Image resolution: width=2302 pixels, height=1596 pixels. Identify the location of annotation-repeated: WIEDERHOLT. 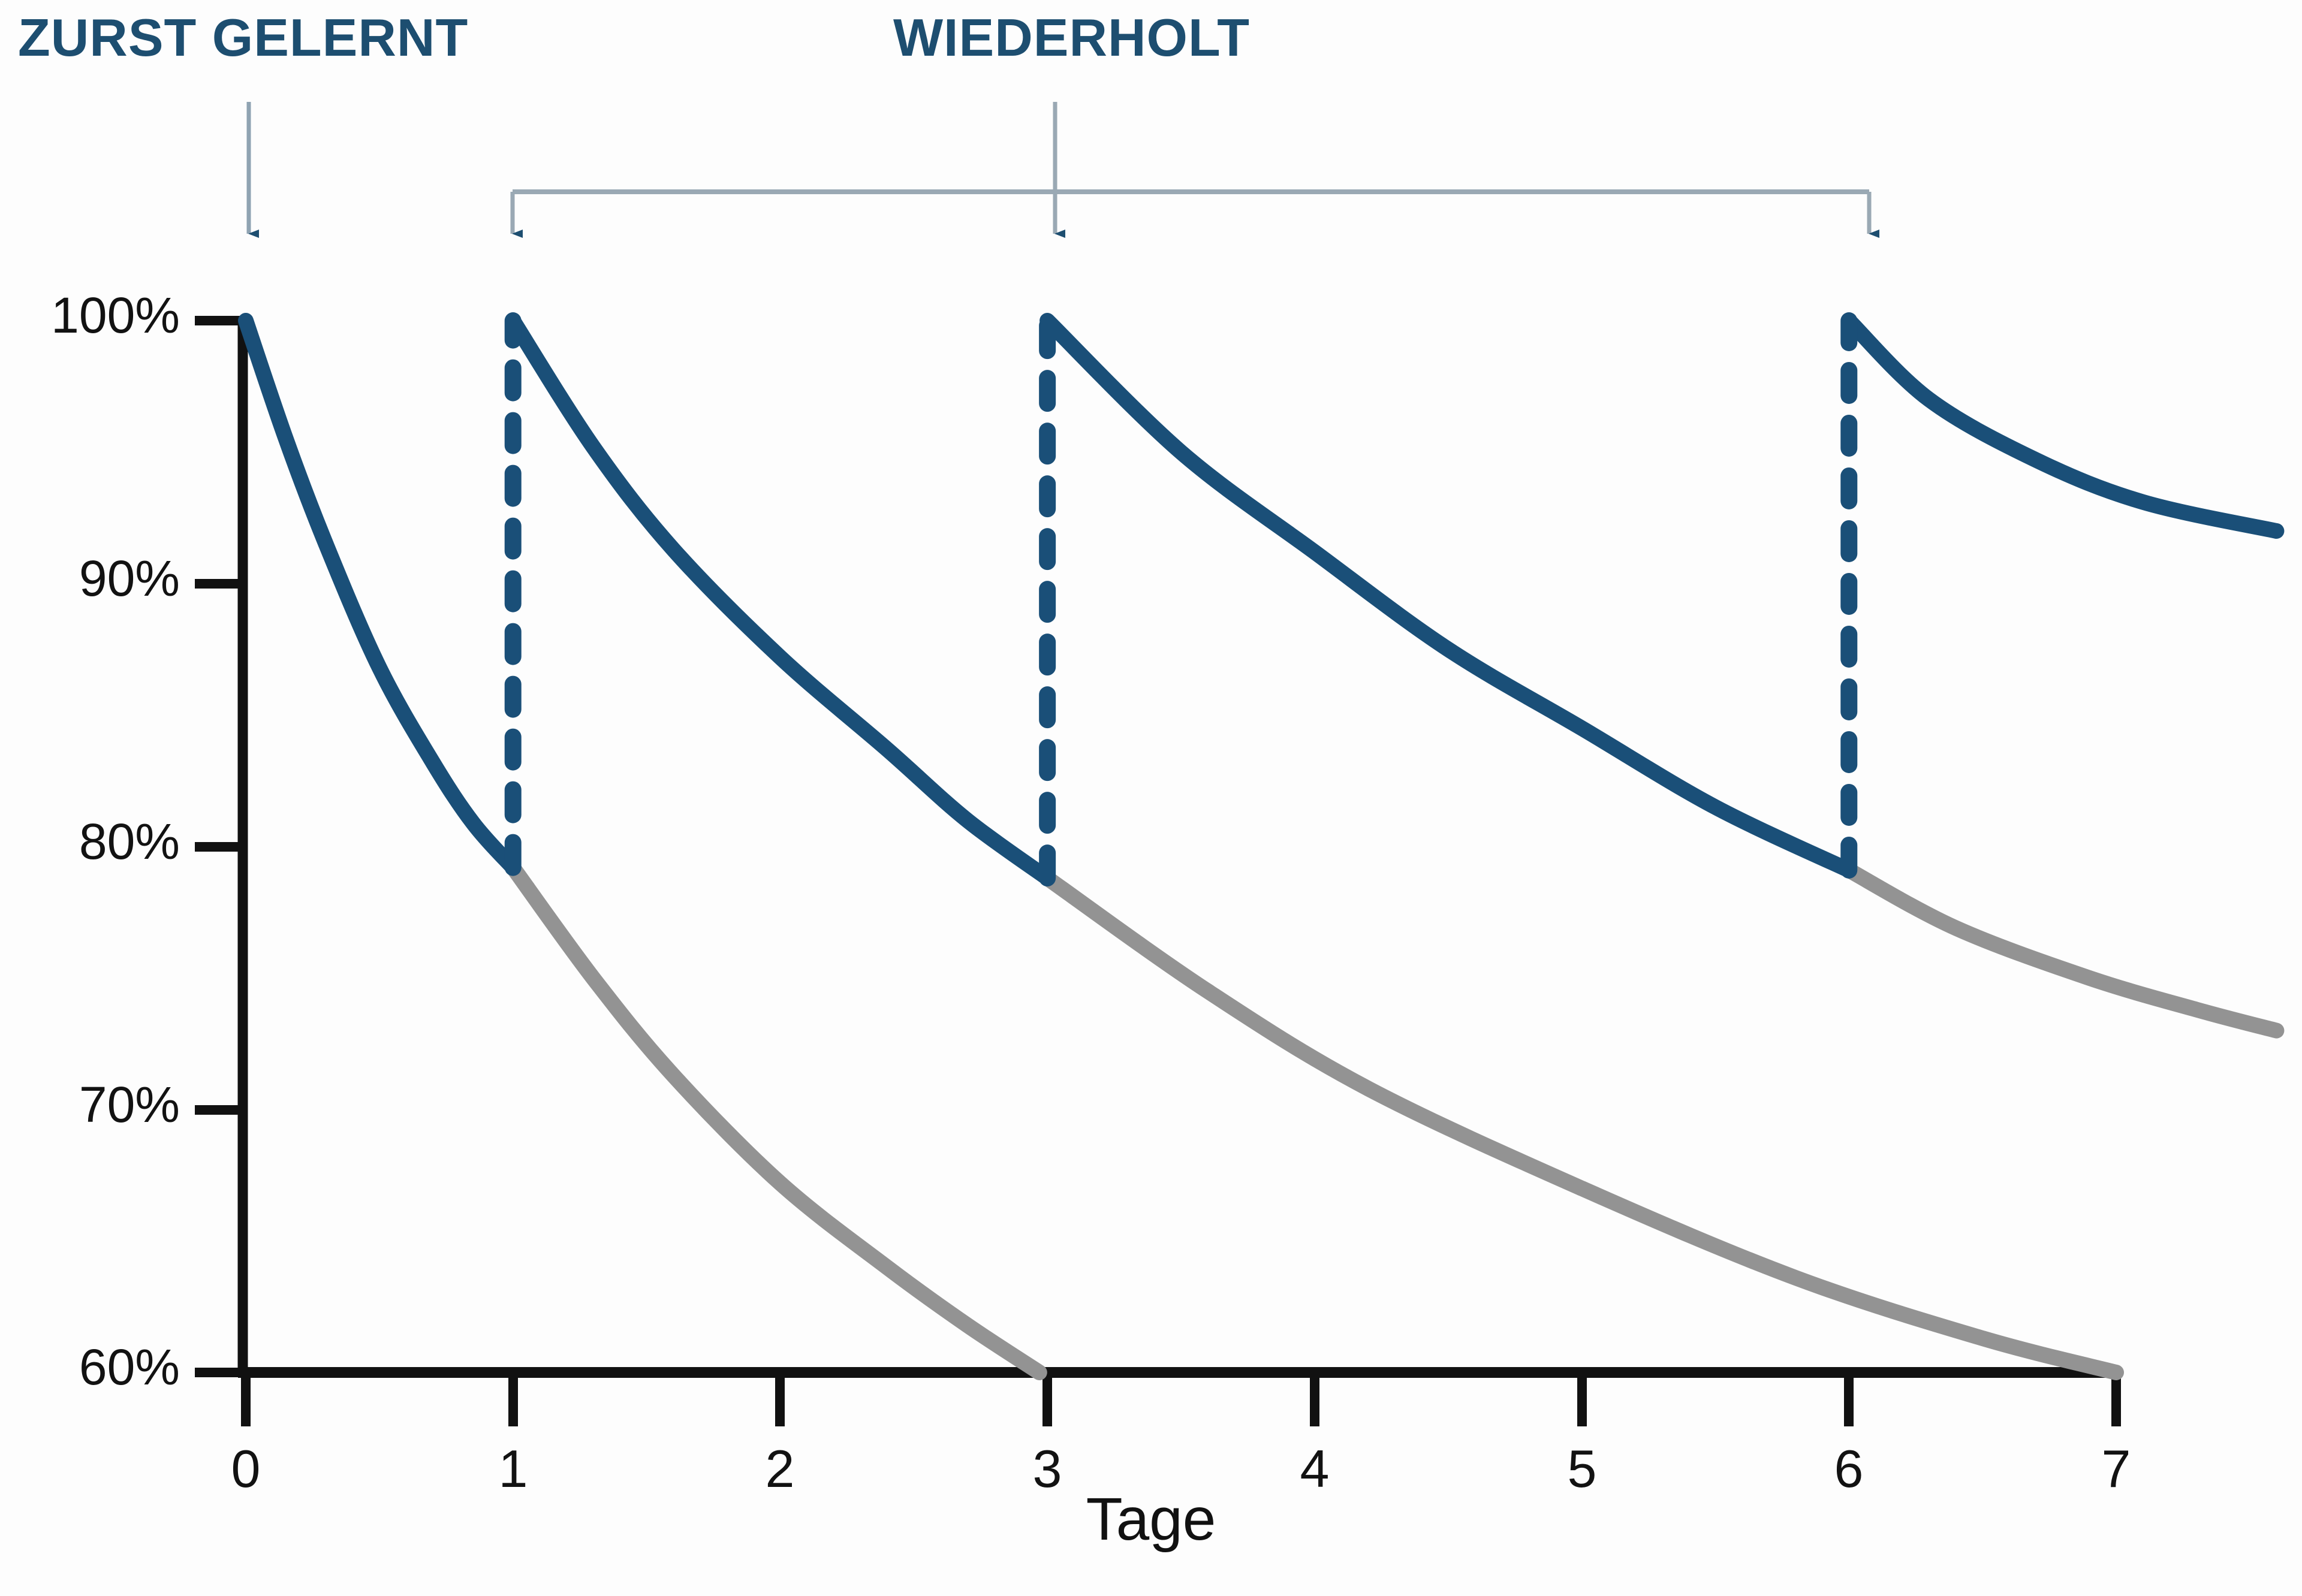
(1071, 37).